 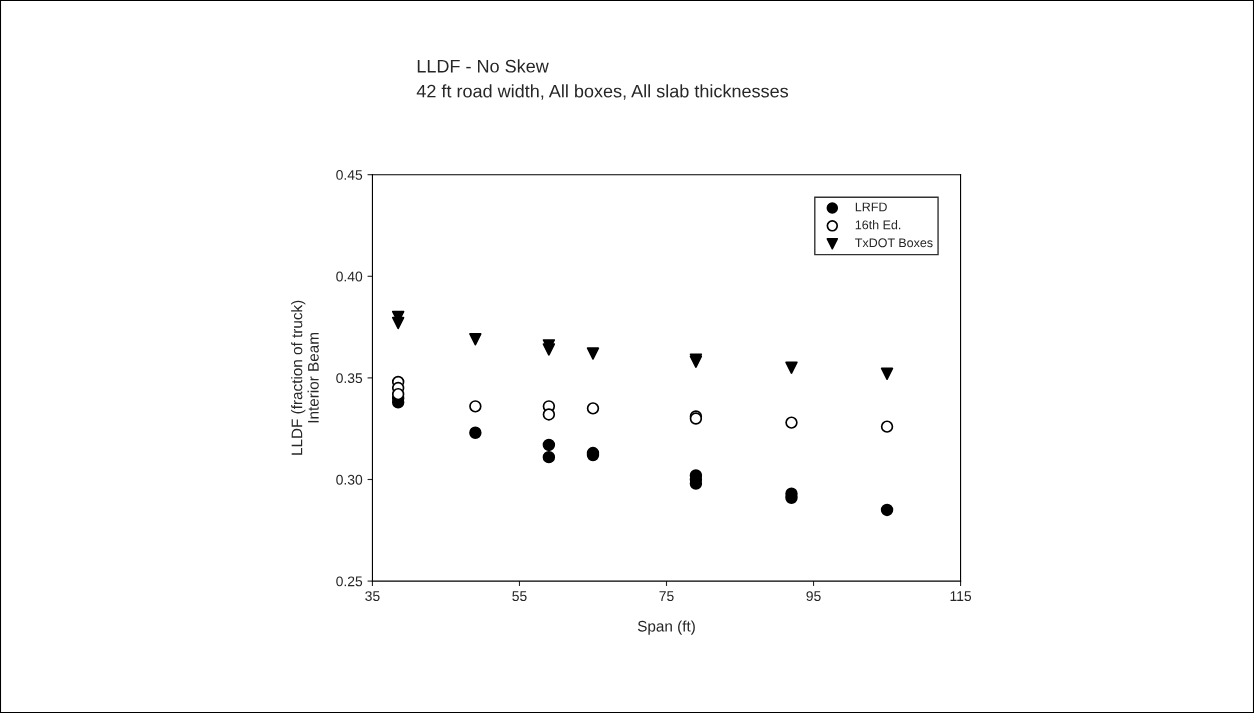 I want to click on y-tick-label: 0.25, so click(x=349, y=581).